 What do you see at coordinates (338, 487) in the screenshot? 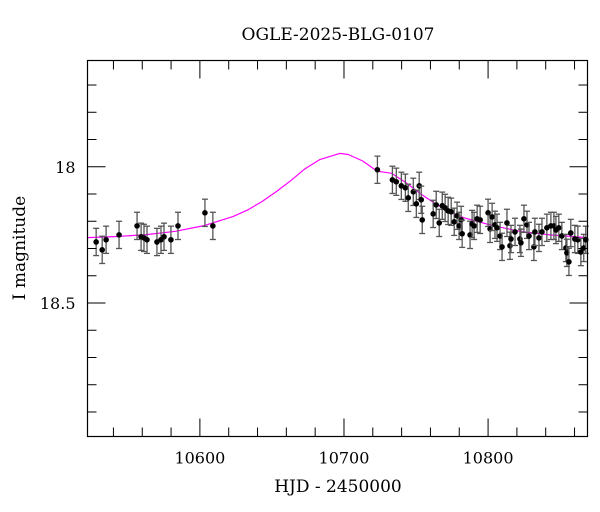
I see `x-axis-label: HJD - 2450000` at bounding box center [338, 487].